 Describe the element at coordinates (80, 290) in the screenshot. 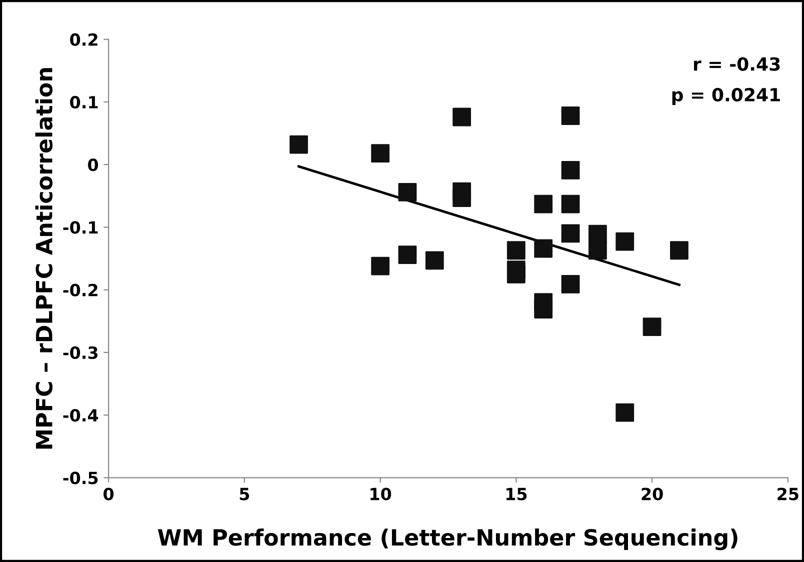

I see `y-tick-label: -0.2` at that location.